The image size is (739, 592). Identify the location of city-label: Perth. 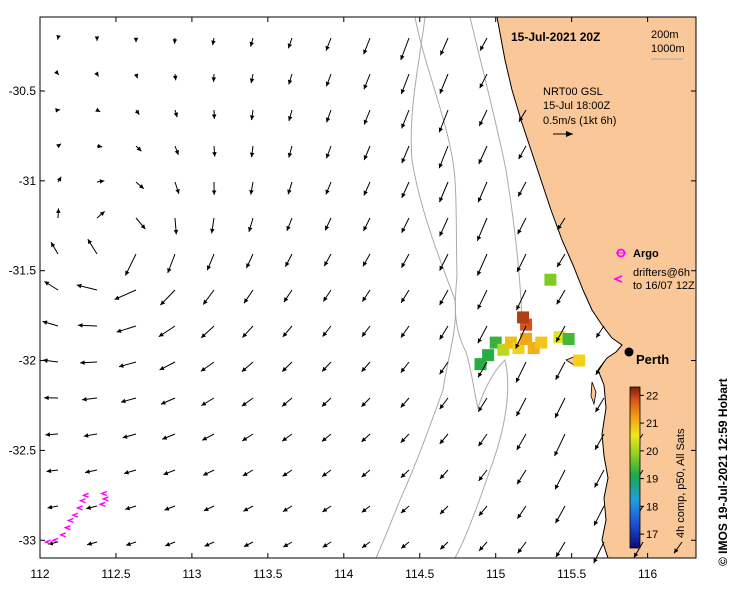
(652, 359).